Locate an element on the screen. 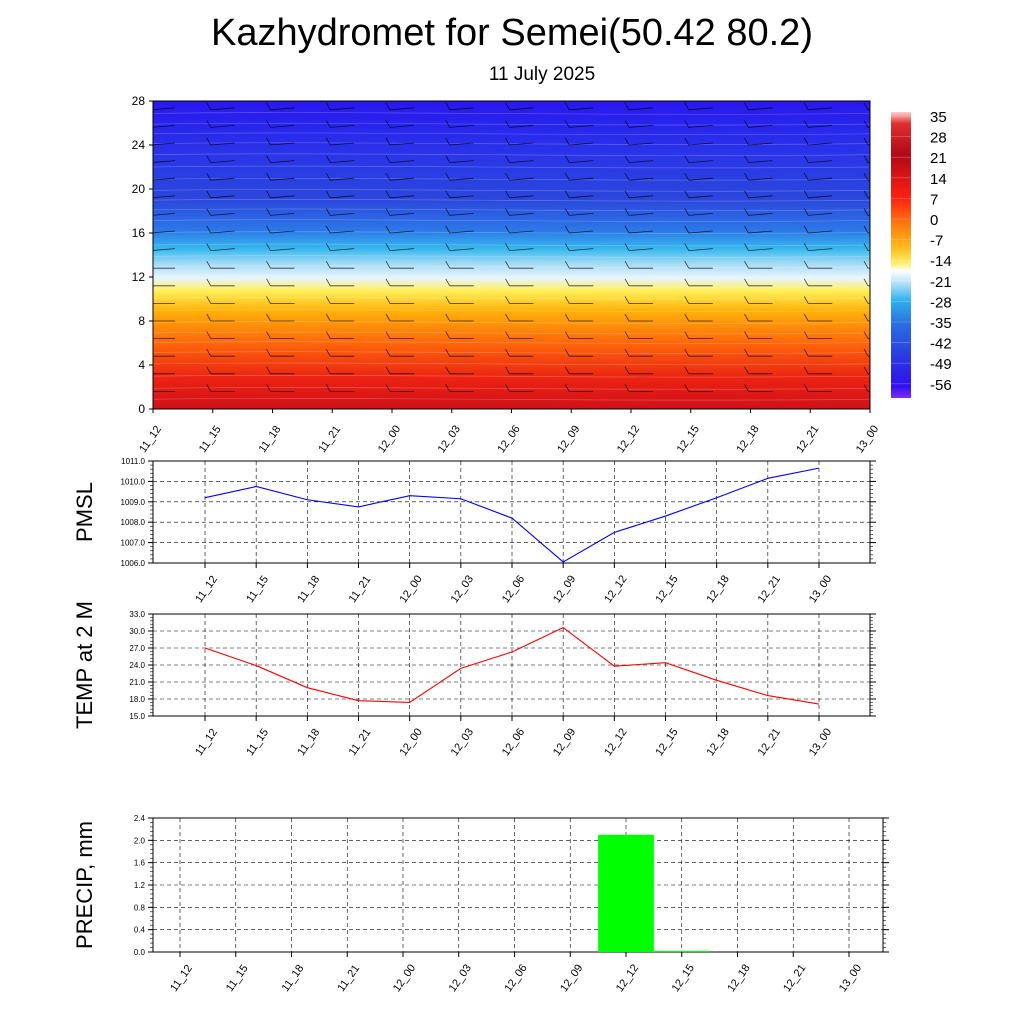  y-tick-label: 33.0 is located at coordinates (137, 614).